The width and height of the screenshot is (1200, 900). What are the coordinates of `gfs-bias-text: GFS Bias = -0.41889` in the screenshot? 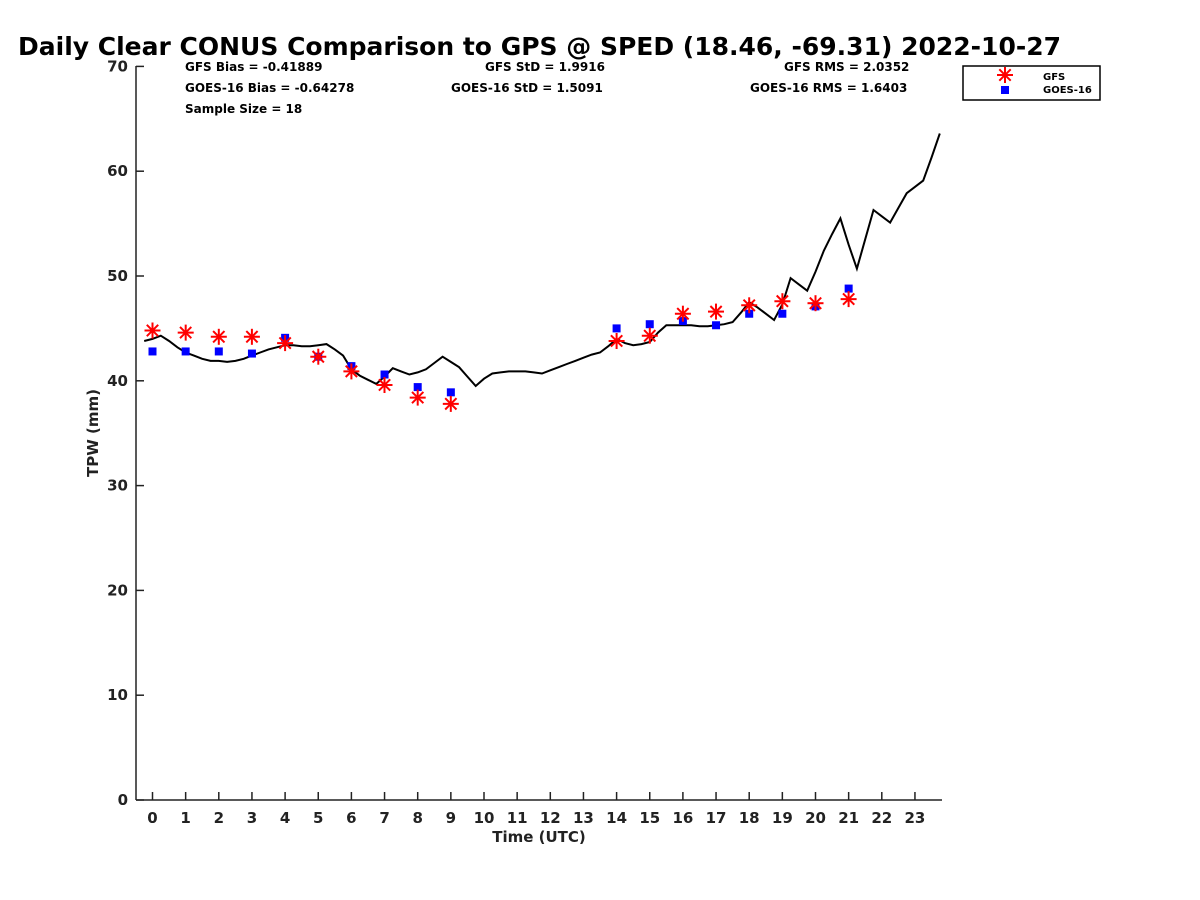 It's located at (253, 67).